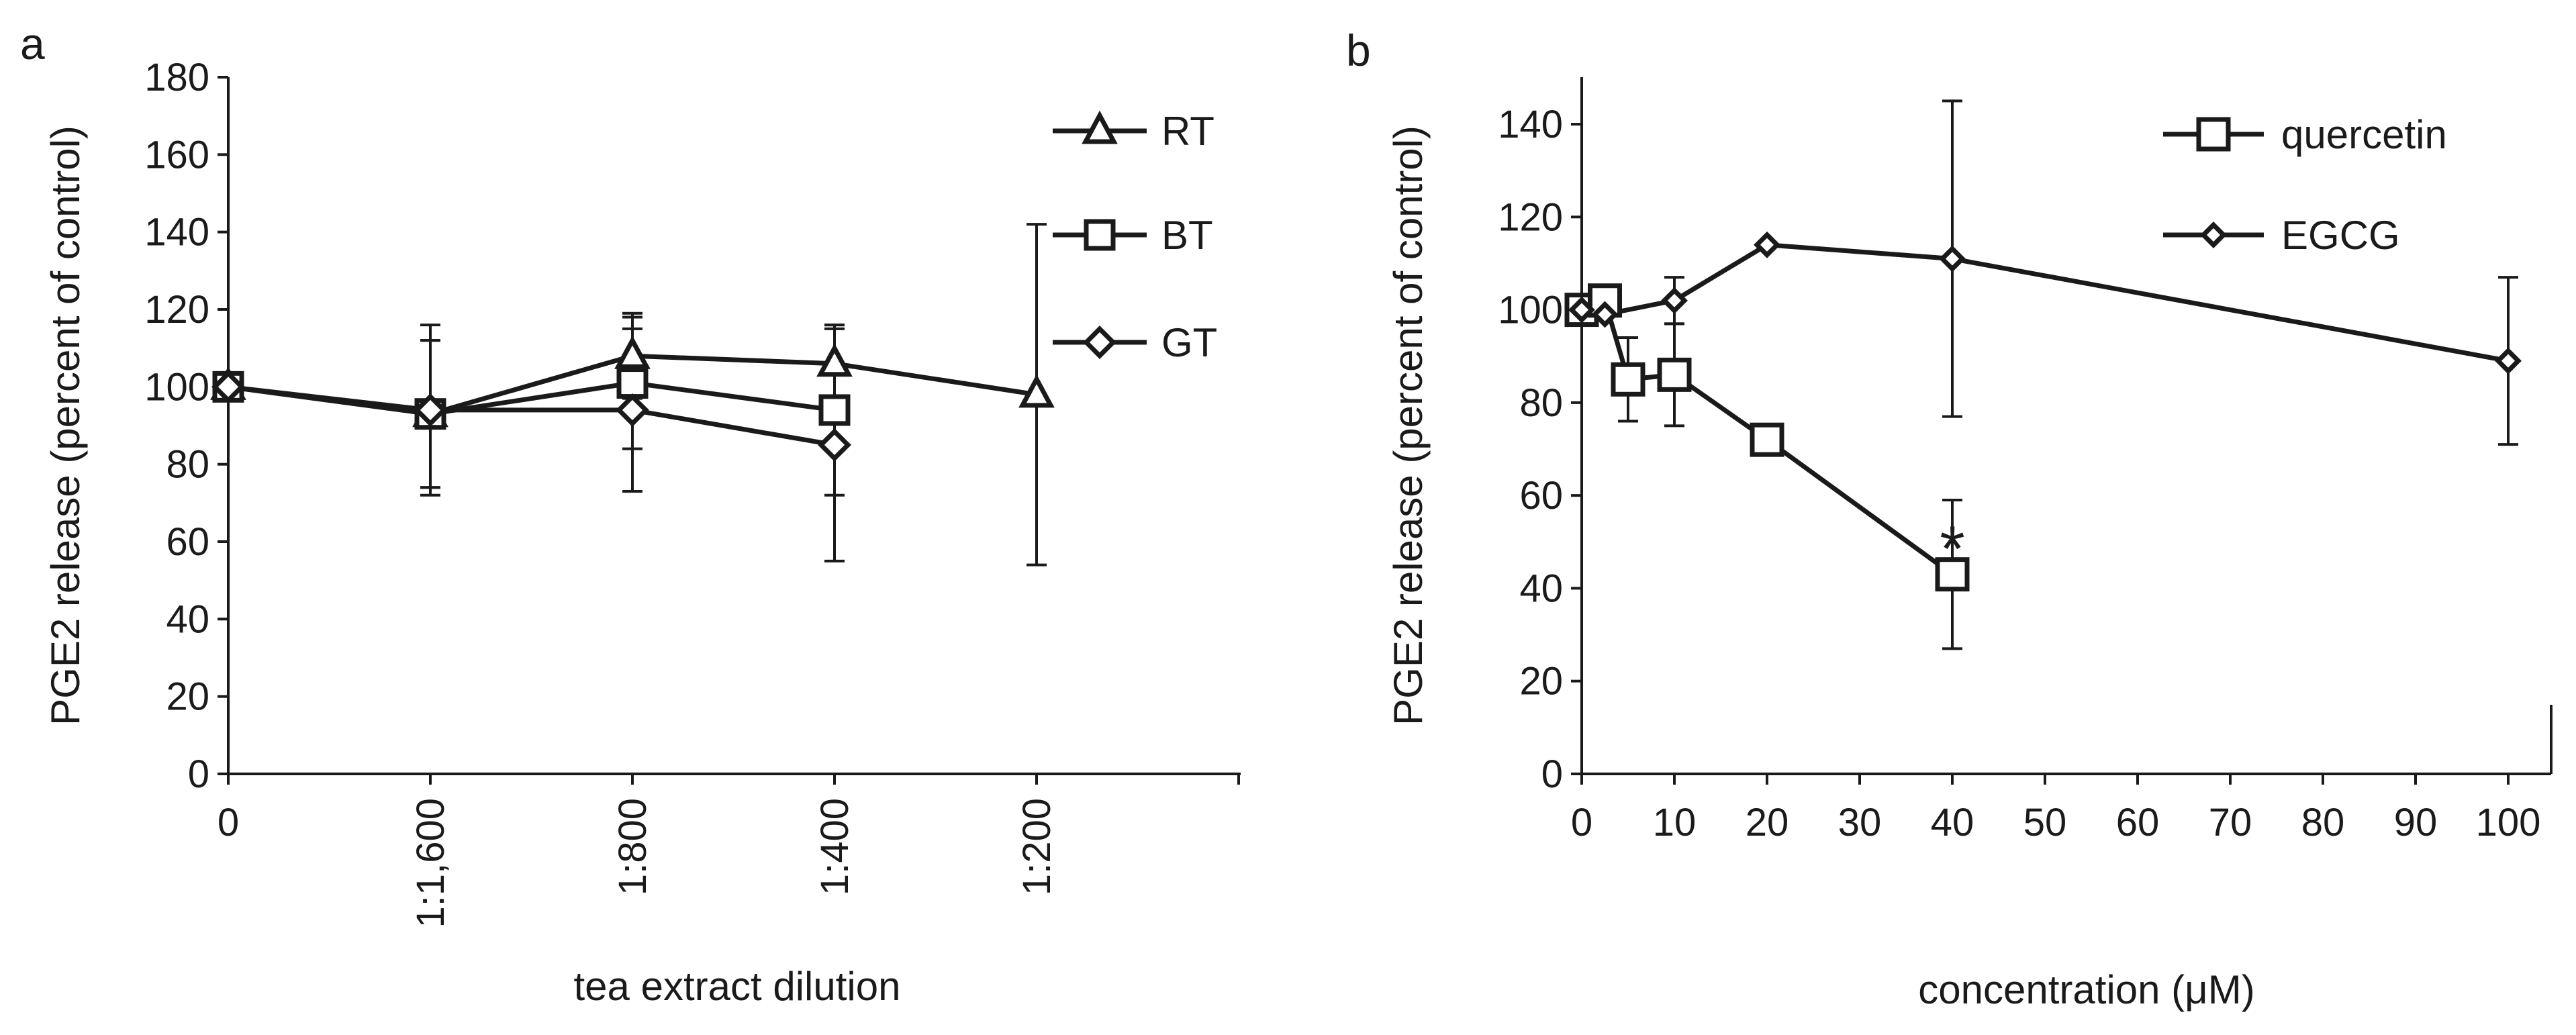 The height and width of the screenshot is (1035, 2576). I want to click on x-tick-label: 1:200, so click(1037, 846).